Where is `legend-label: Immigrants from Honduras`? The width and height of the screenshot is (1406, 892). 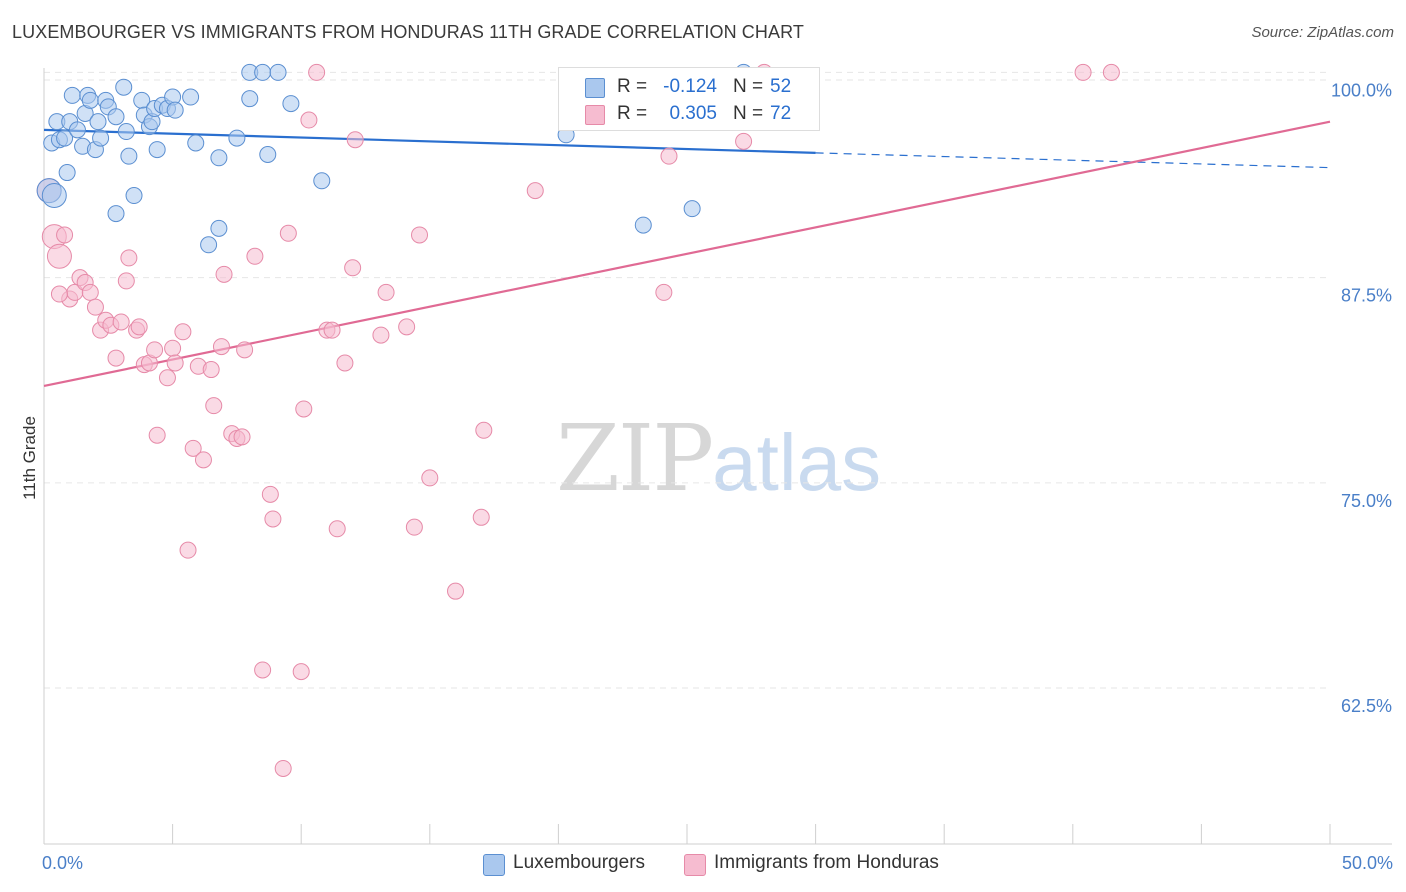 legend-label: Immigrants from Honduras is located at coordinates (826, 862).